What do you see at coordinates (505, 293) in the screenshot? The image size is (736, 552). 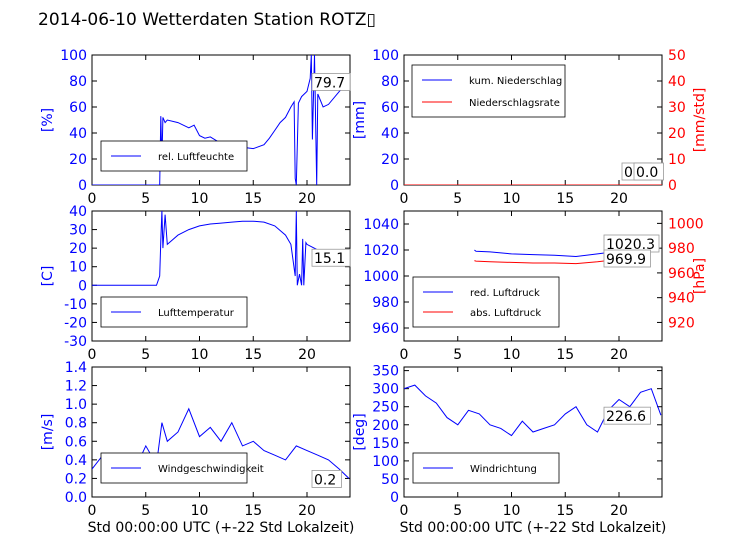 I see `legend-label: red. Luftdruck` at bounding box center [505, 293].